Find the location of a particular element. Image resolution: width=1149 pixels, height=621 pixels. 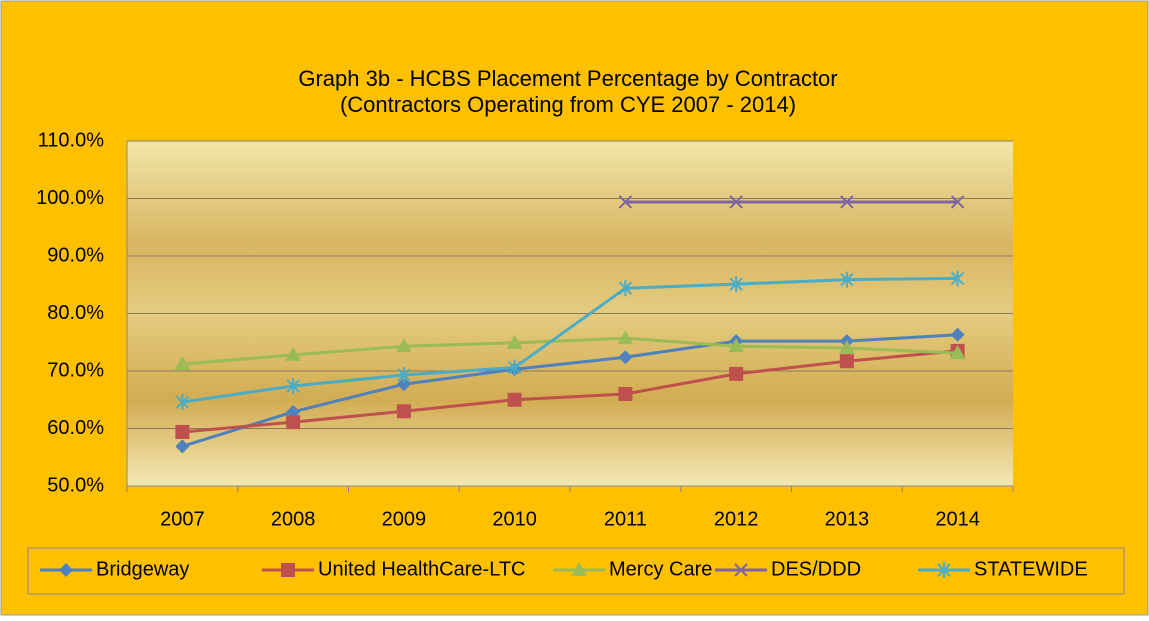

x-tick-label: 2008 is located at coordinates (293, 519).